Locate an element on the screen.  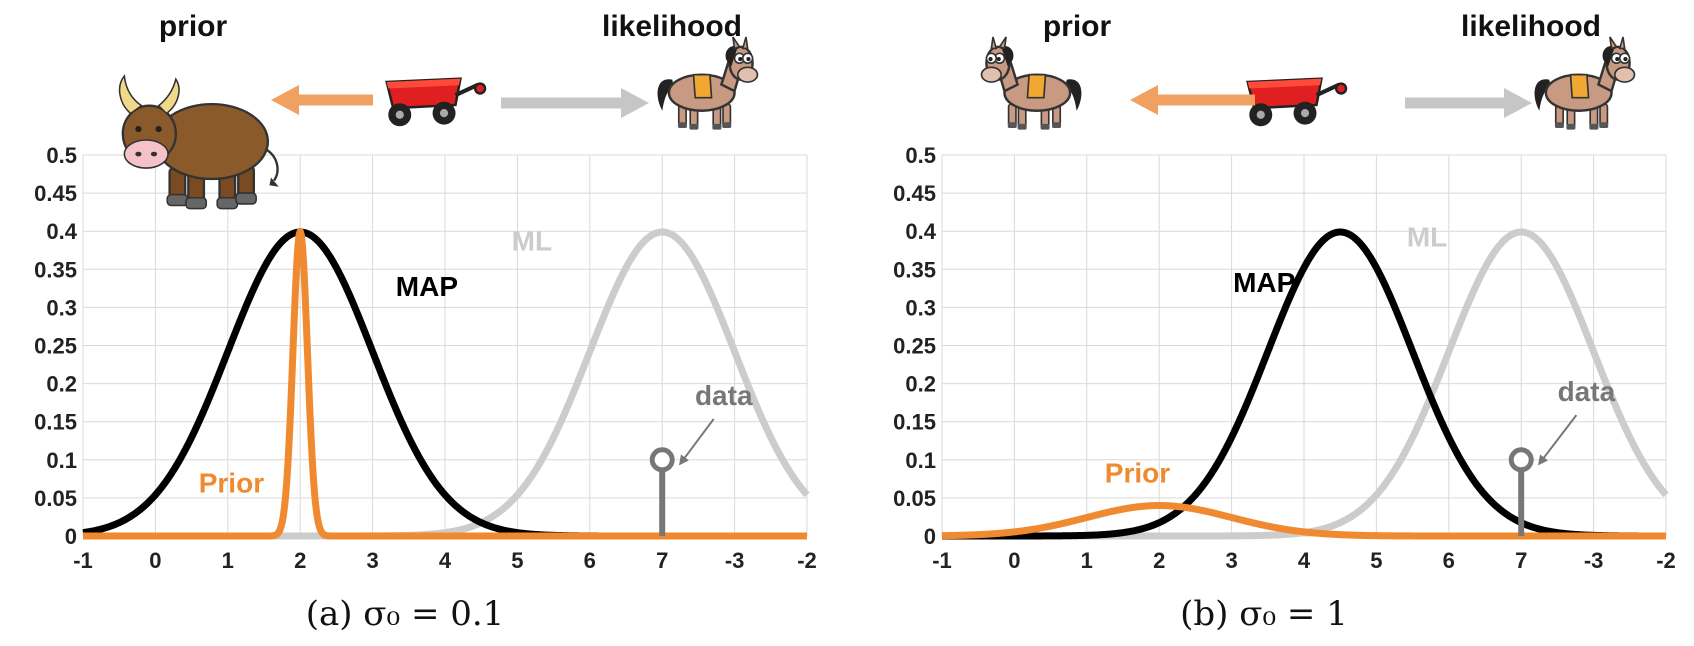
bull-icon is located at coordinates (198, 142).